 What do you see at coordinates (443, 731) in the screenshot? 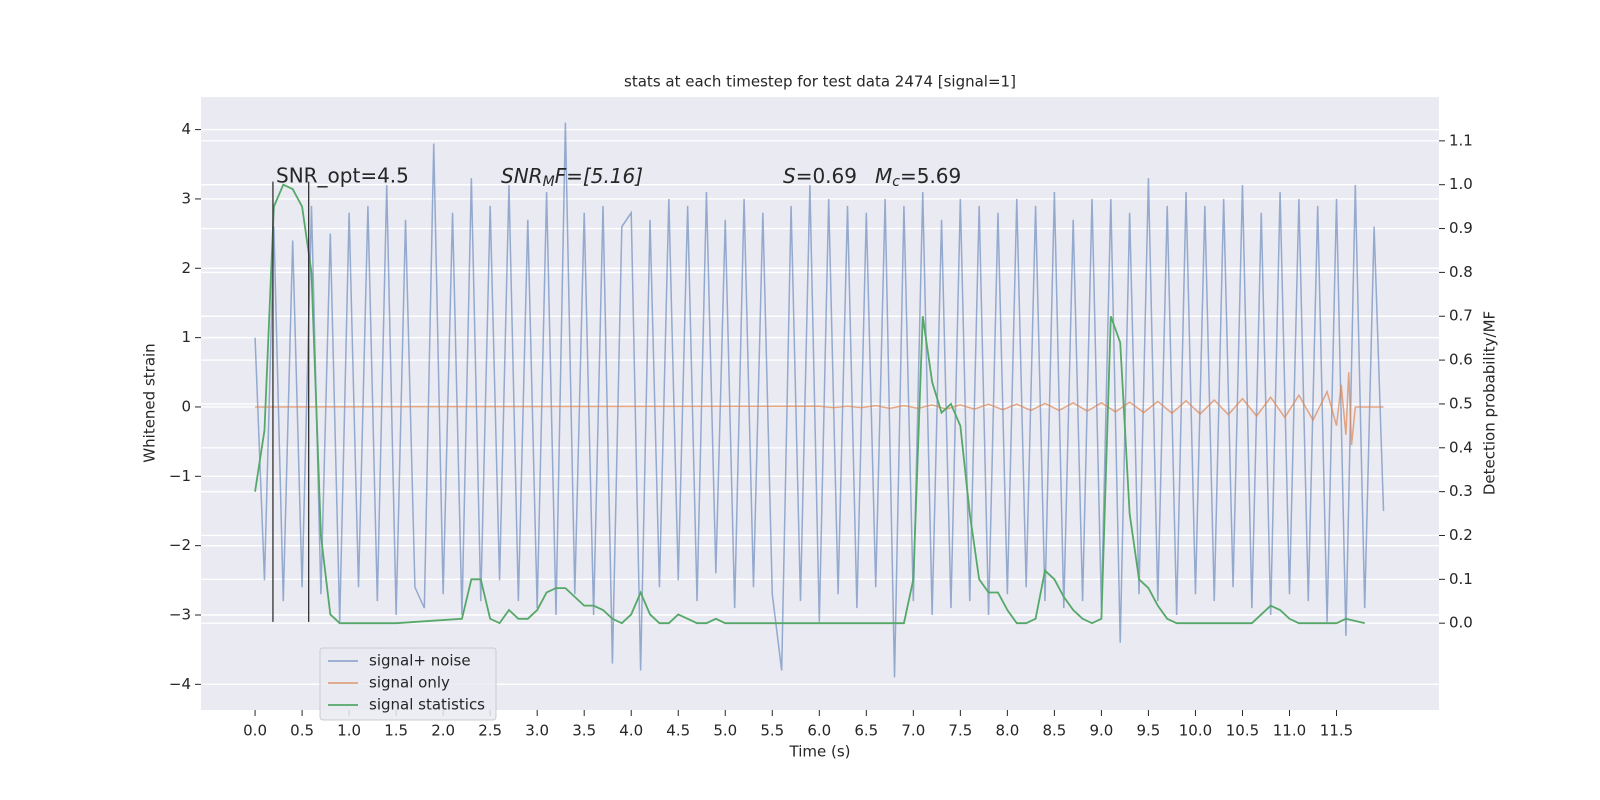
I see `x-tick-label: 2.0` at bounding box center [443, 731].